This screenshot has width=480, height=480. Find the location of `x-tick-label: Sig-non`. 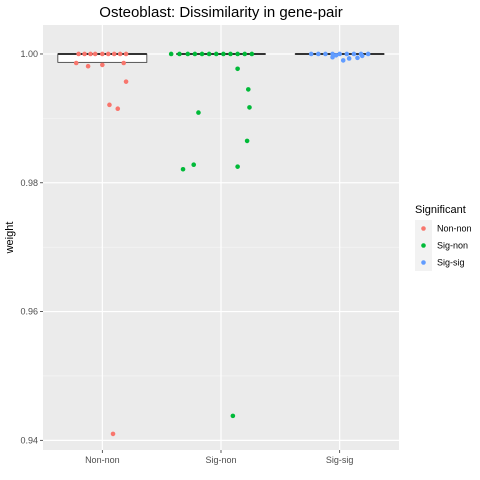

x-tick-label: Sig-non is located at coordinates (220, 460).